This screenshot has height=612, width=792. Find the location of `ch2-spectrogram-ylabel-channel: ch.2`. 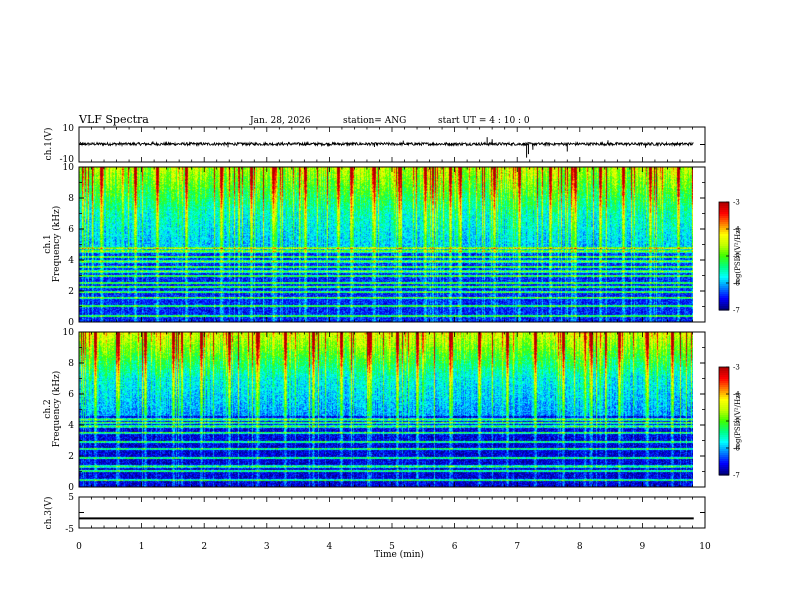

ch2-spectrogram-ylabel-channel: ch.2 is located at coordinates (48, 408).